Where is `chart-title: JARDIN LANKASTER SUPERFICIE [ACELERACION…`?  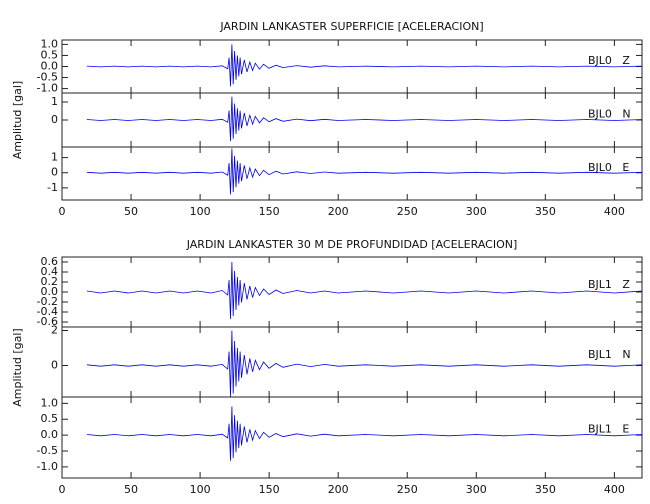
chart-title: JARDIN LANKASTER SUPERFICIE [ACELERACION… is located at coordinates (351, 26).